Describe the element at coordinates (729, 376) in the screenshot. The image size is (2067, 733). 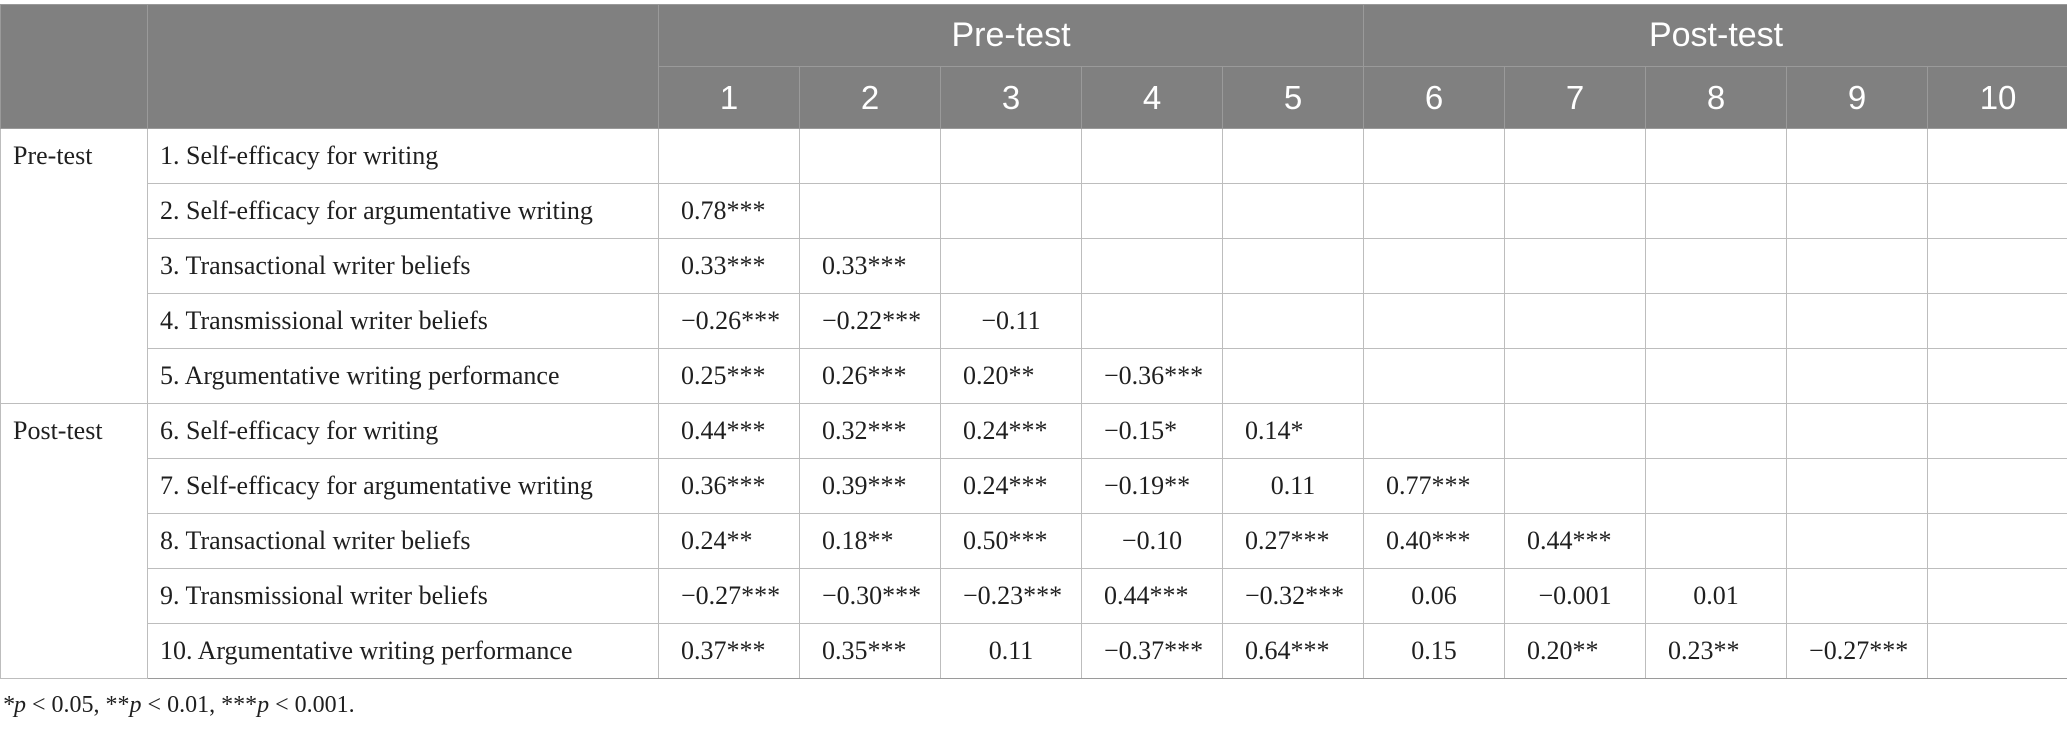
I see `correlation-cell: 0.25***` at that location.